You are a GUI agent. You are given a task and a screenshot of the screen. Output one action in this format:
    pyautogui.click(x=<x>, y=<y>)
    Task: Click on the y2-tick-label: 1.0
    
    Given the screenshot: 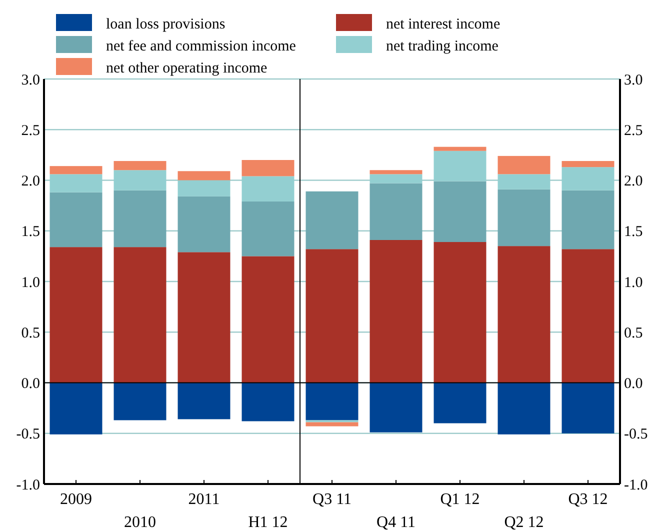 What is the action you would take?
    pyautogui.click(x=633, y=282)
    